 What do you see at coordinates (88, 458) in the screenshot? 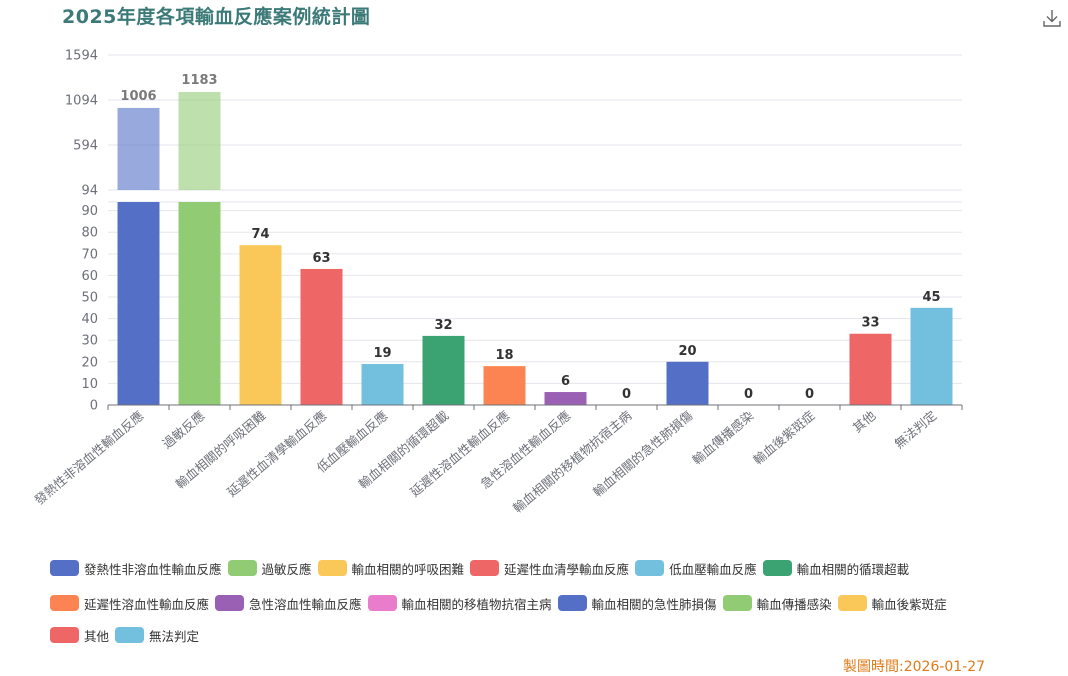
I see `x-tick-label: 發熱性非溶血性輸血反應` at bounding box center [88, 458].